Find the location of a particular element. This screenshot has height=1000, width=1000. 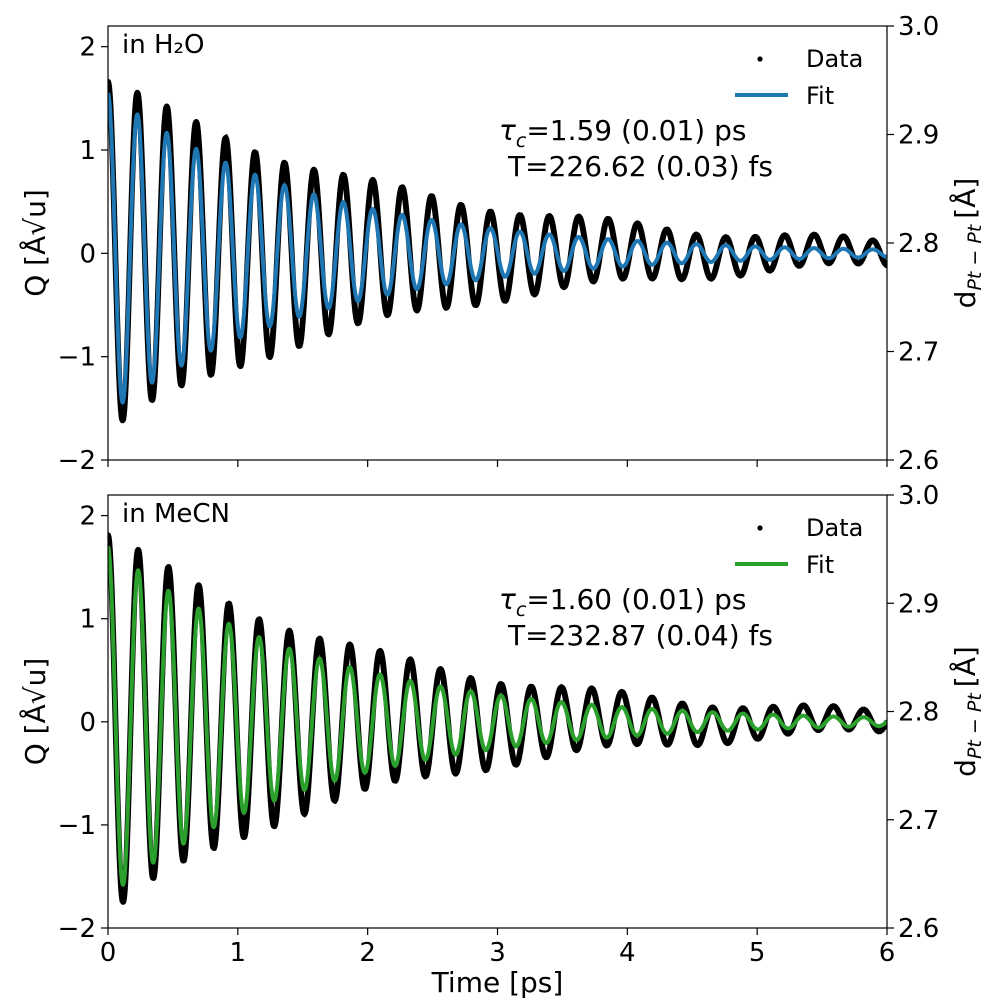

x-tick-label: 6 is located at coordinates (887, 953).